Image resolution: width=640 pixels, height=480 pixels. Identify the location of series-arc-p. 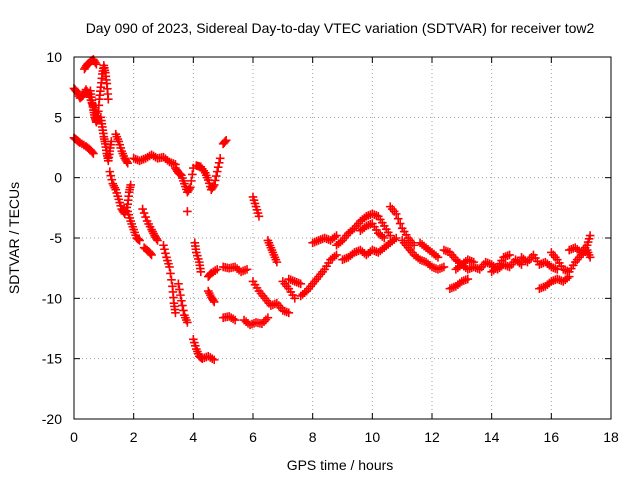
(183, 303).